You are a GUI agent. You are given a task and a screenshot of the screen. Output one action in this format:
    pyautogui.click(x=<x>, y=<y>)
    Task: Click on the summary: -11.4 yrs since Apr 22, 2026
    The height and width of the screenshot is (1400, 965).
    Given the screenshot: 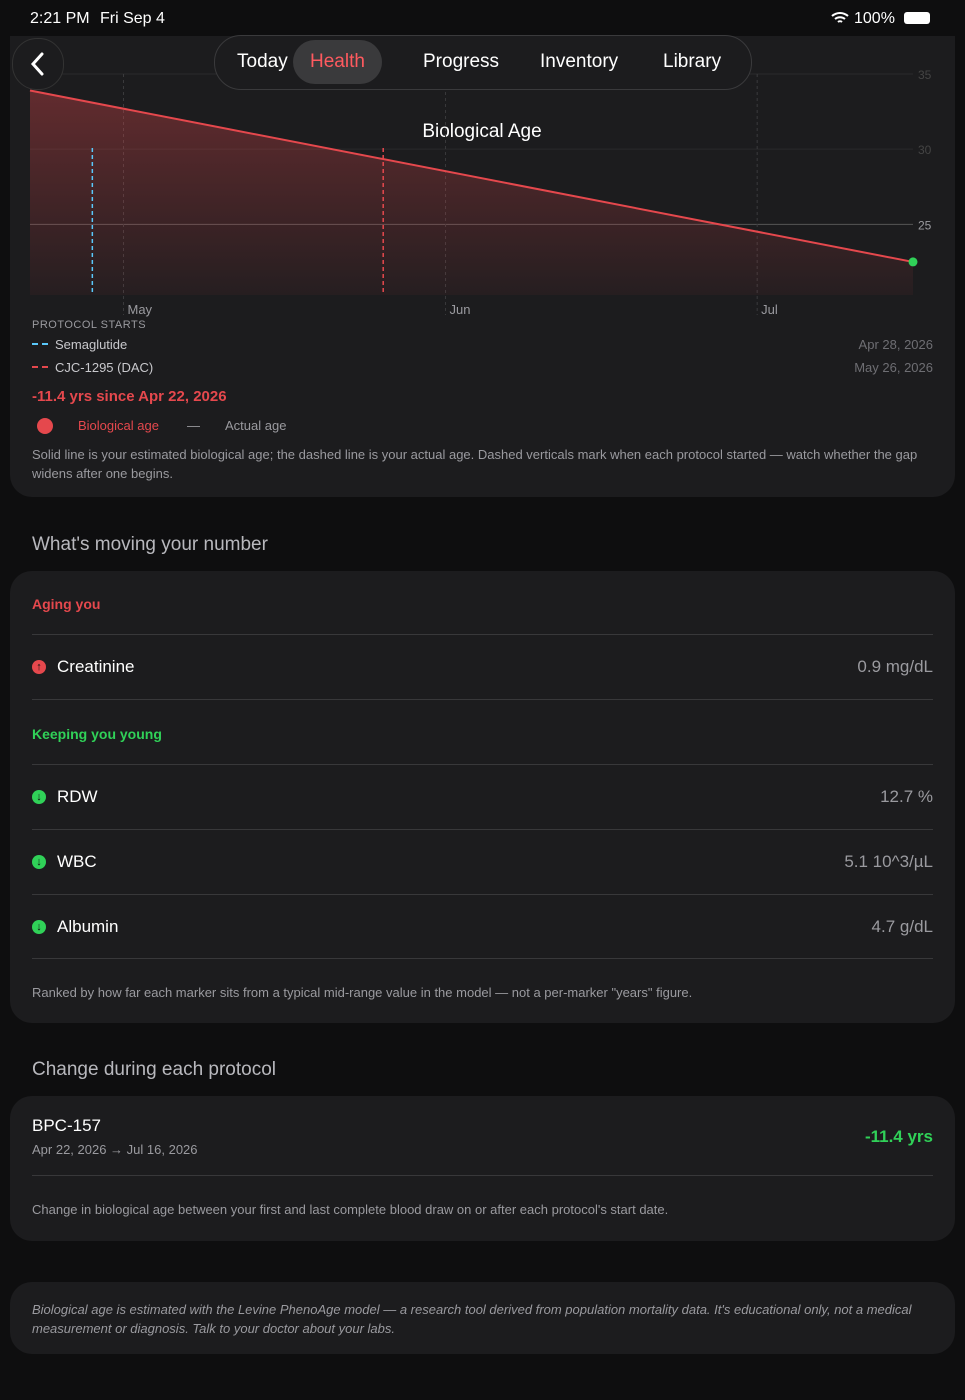 What is the action you would take?
    pyautogui.click(x=129, y=396)
    